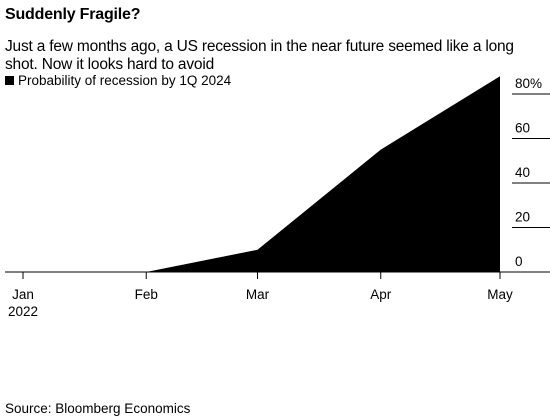 This screenshot has width=550, height=418. What do you see at coordinates (528, 83) in the screenshot?
I see `y-tick-label: 80%` at bounding box center [528, 83].